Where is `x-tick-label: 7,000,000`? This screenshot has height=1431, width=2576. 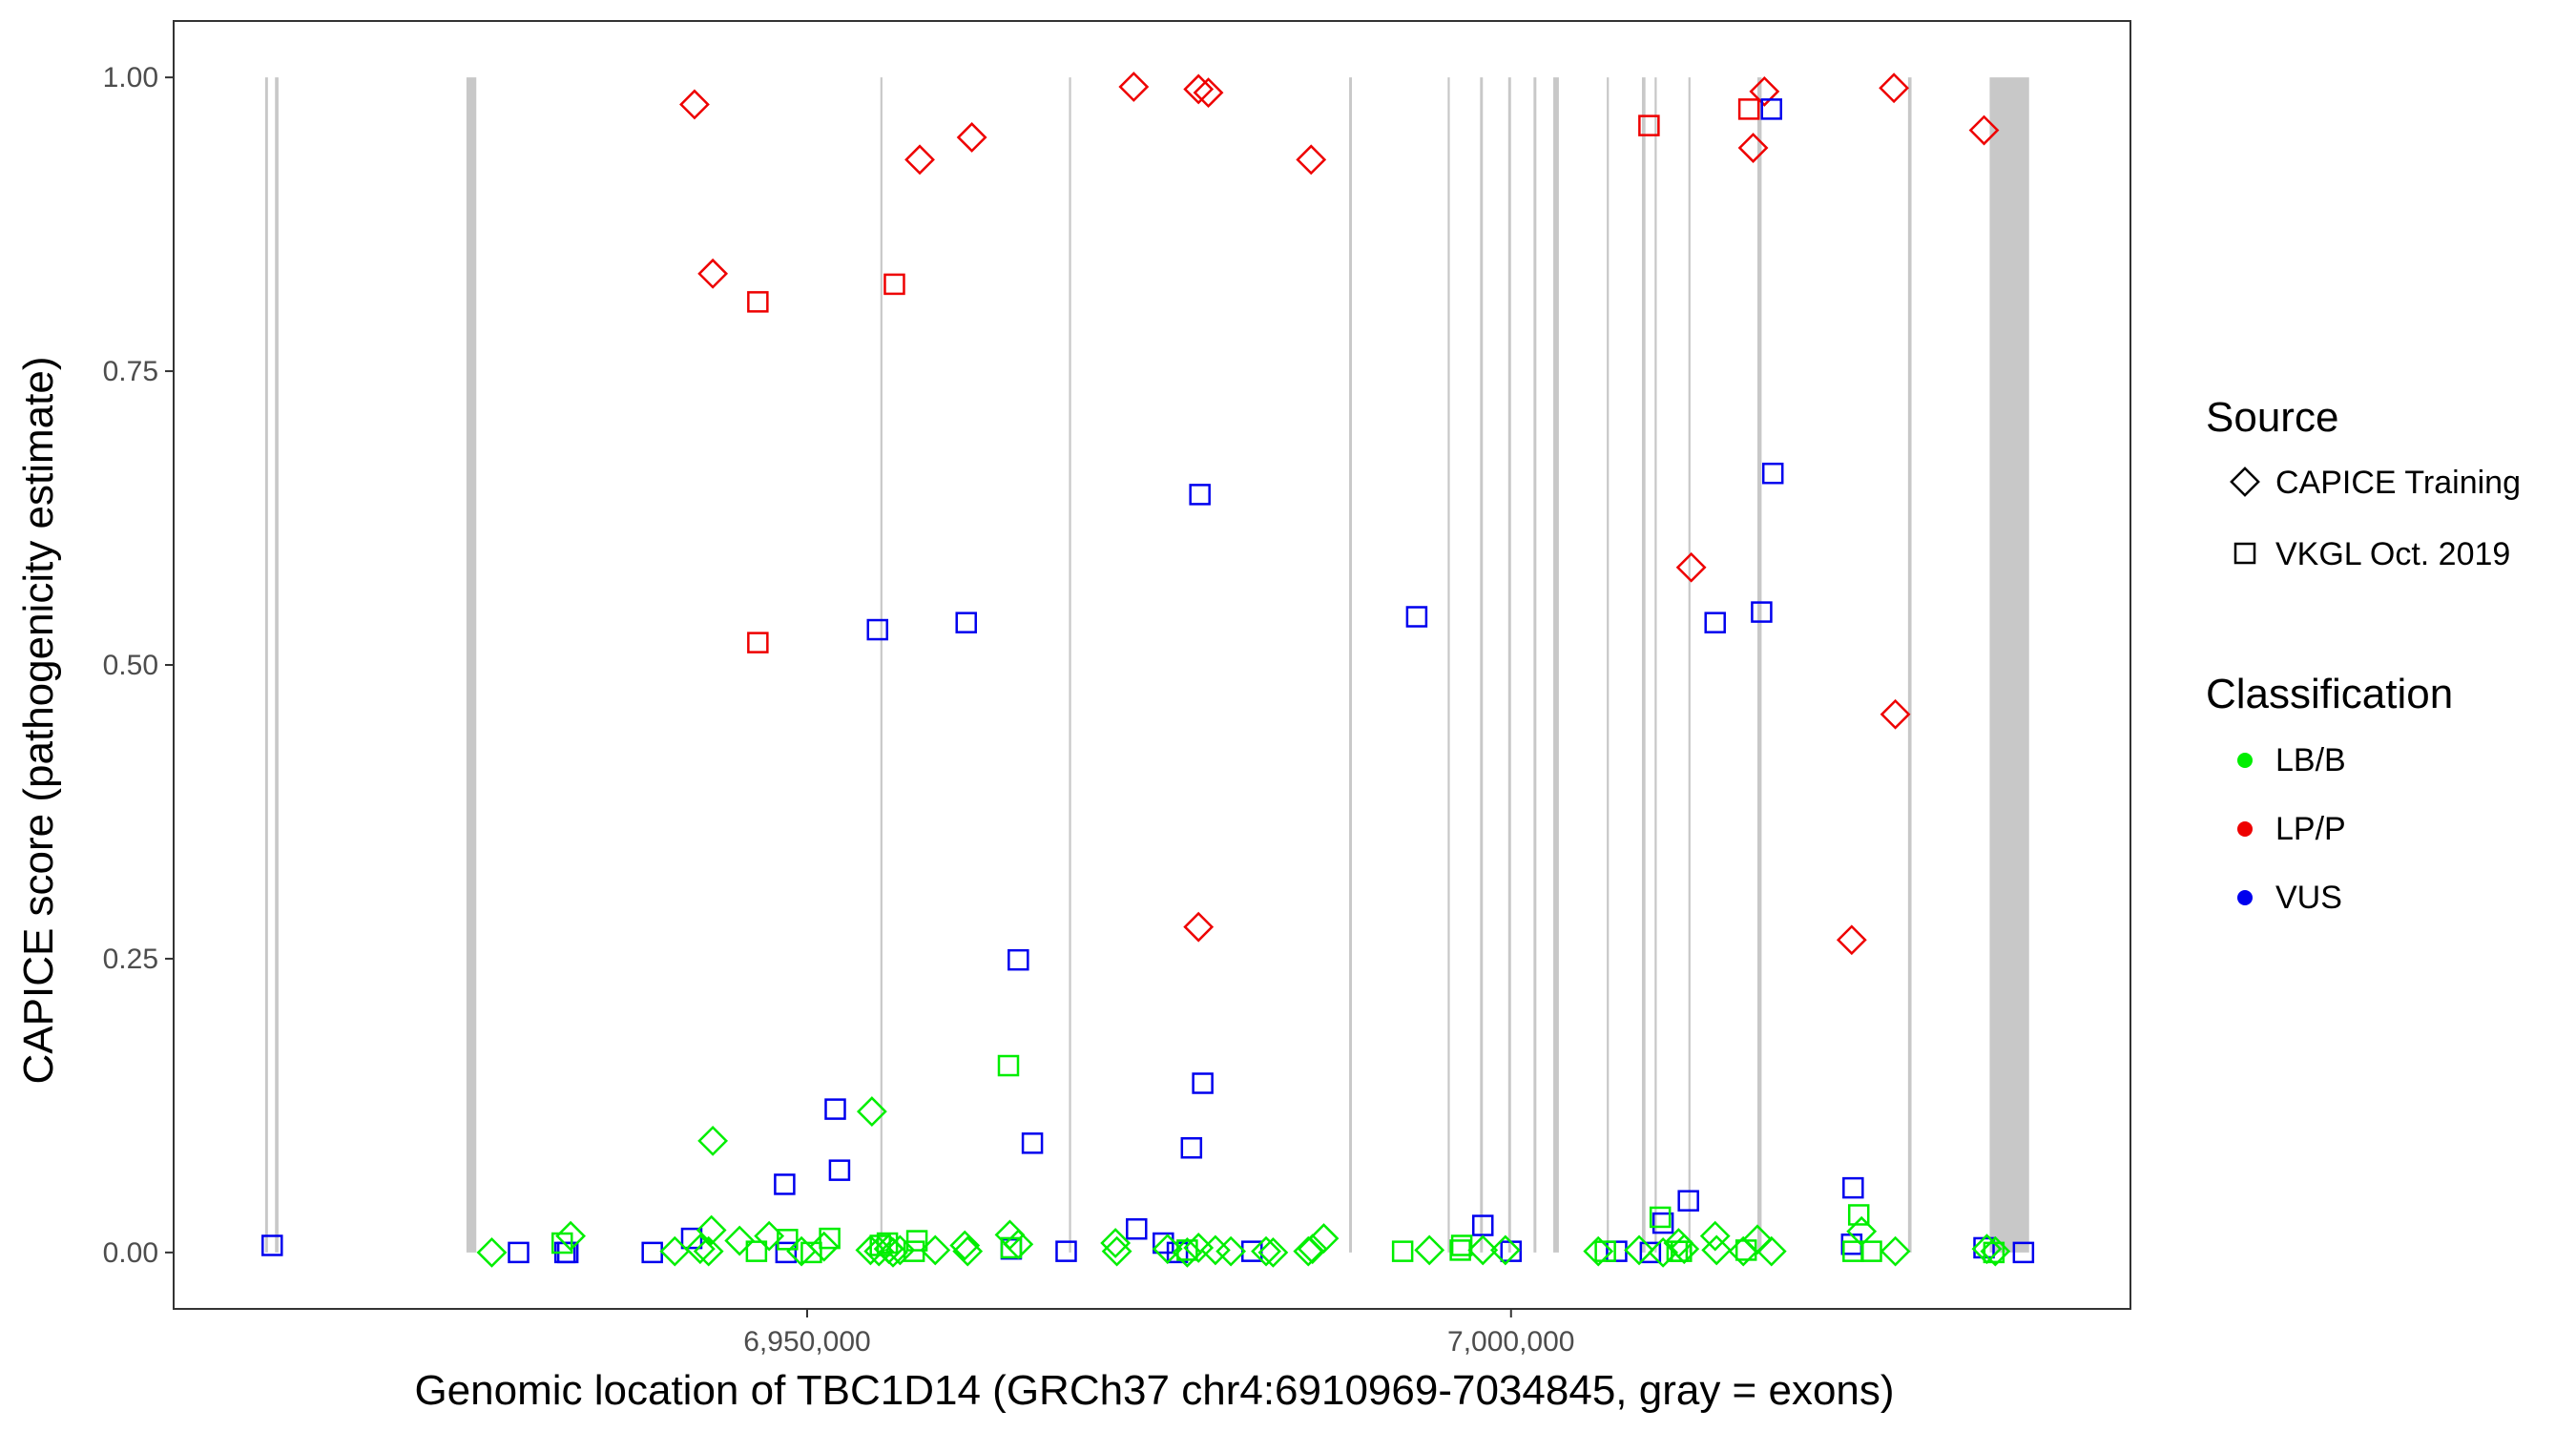 x-tick-label: 7,000,000 is located at coordinates (1510, 1342).